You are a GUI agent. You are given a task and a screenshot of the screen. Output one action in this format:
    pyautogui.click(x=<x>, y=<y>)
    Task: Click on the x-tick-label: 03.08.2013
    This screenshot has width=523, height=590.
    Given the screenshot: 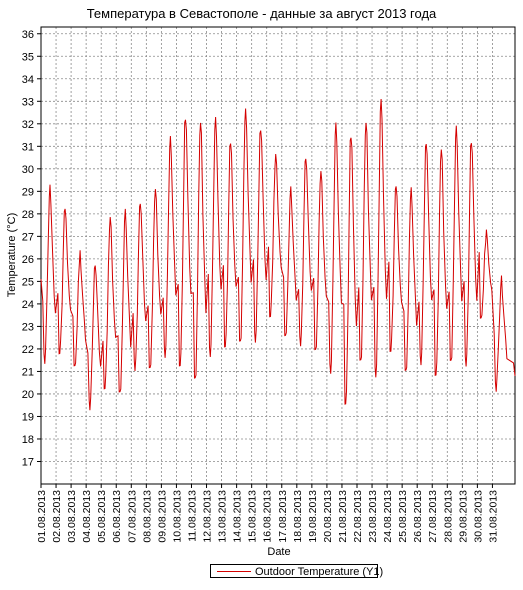 What is the action you would take?
    pyautogui.click(x=72, y=516)
    